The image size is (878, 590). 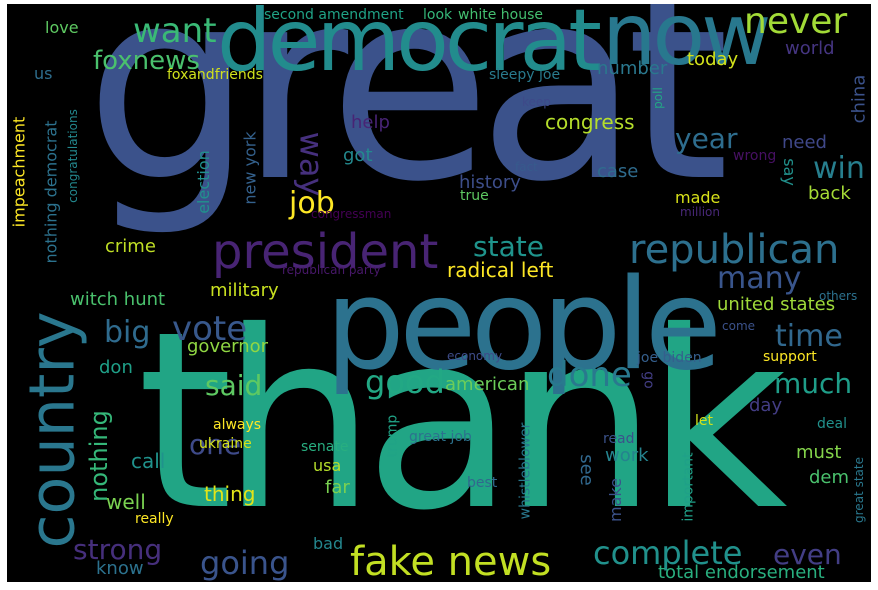 What do you see at coordinates (804, 142) in the screenshot?
I see `word-need: need` at bounding box center [804, 142].